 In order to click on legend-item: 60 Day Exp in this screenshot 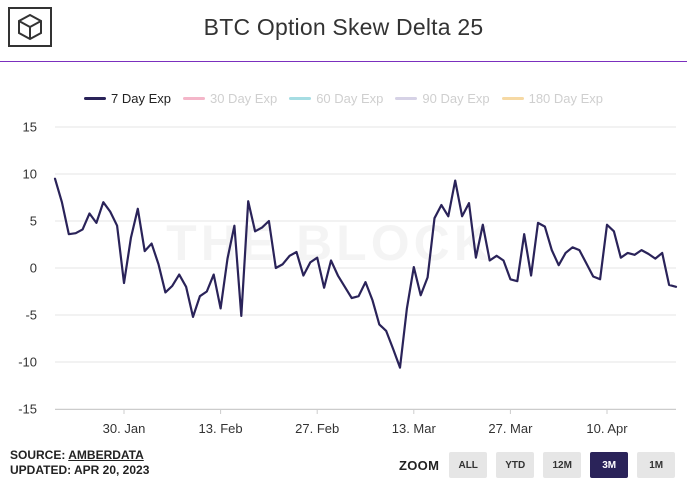, I will do `click(336, 98)`.